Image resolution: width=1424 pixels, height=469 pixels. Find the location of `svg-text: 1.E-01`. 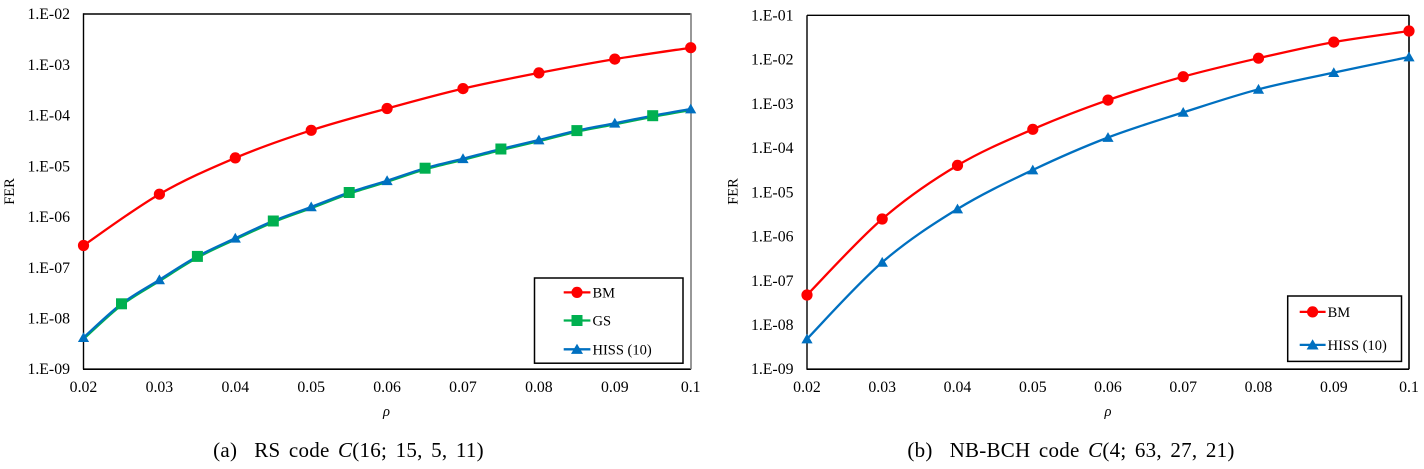

svg-text: 1.E-01 is located at coordinates (772, 16).